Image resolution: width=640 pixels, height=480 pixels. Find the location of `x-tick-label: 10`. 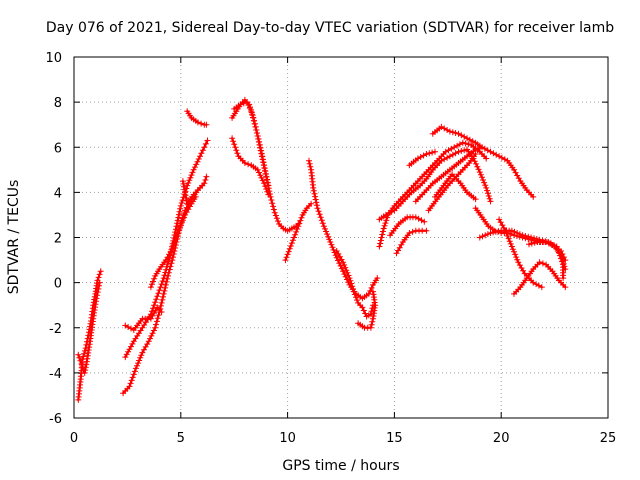

x-tick-label: 10 is located at coordinates (287, 438).